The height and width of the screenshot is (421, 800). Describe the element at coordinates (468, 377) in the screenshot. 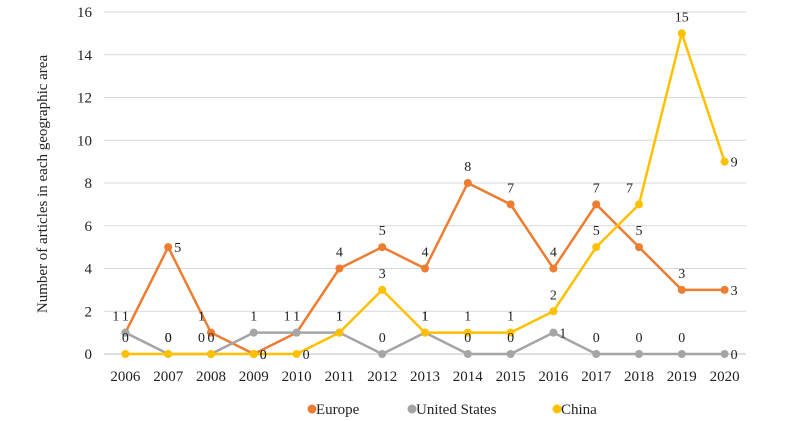

I see `x-tick-label: 2014` at that location.